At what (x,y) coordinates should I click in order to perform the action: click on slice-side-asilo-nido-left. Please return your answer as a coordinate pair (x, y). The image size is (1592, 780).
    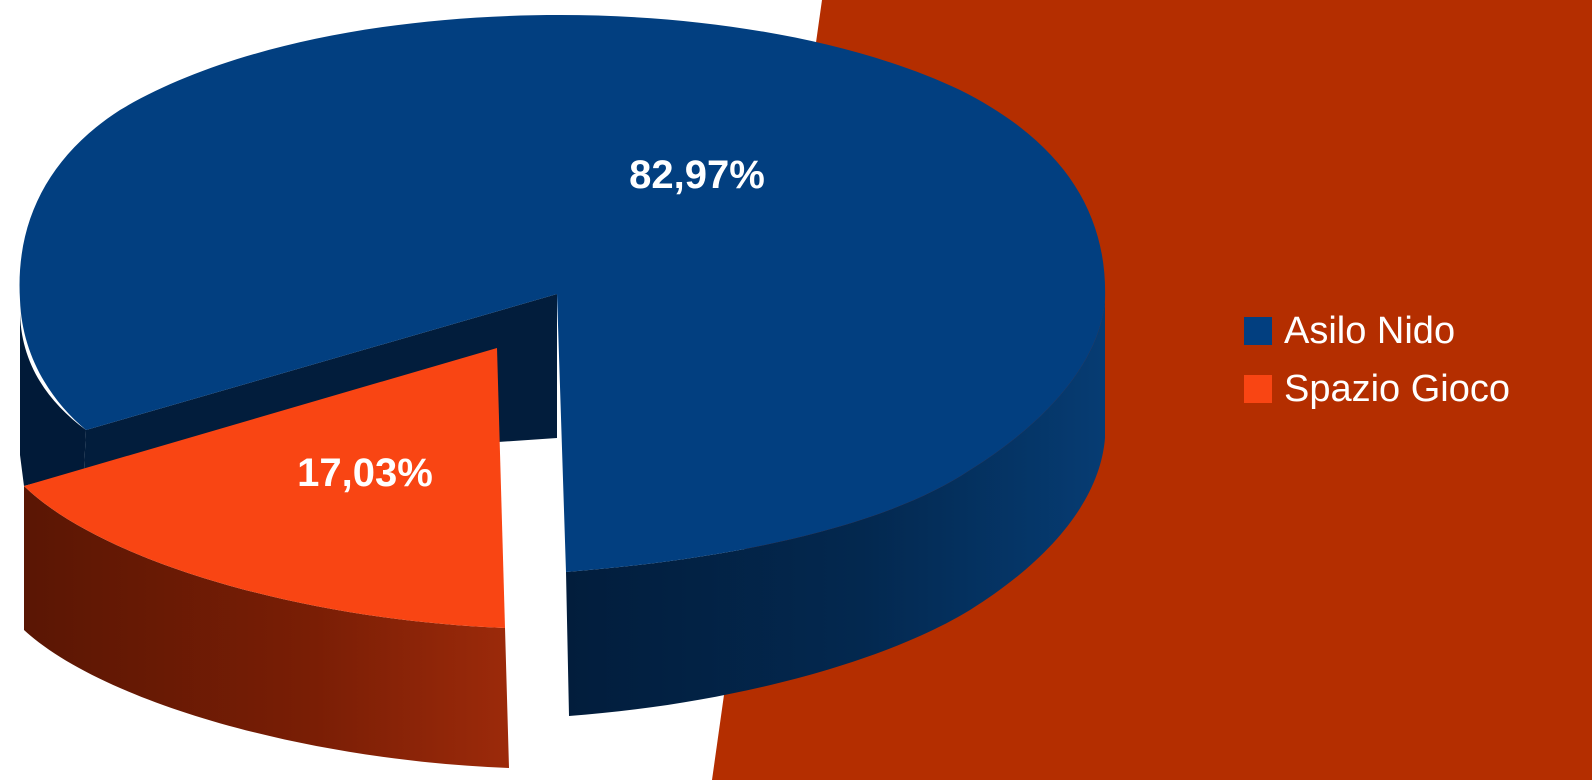
    Looking at the image, I should click on (53, 398).